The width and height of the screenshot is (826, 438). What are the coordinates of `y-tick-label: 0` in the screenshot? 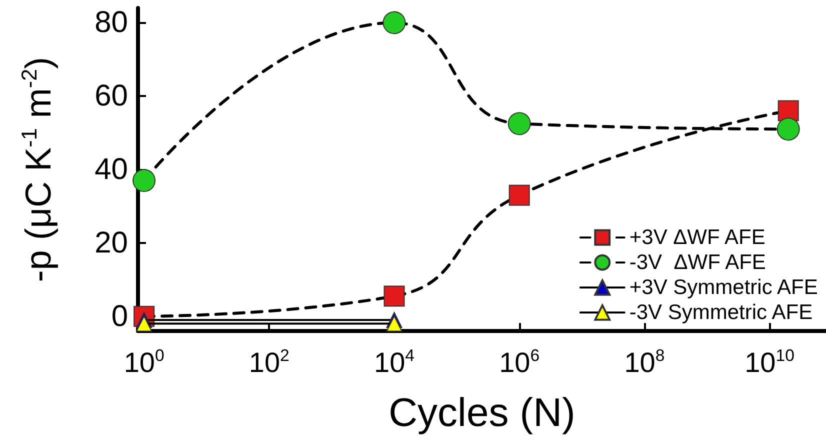 It's located at (119, 316).